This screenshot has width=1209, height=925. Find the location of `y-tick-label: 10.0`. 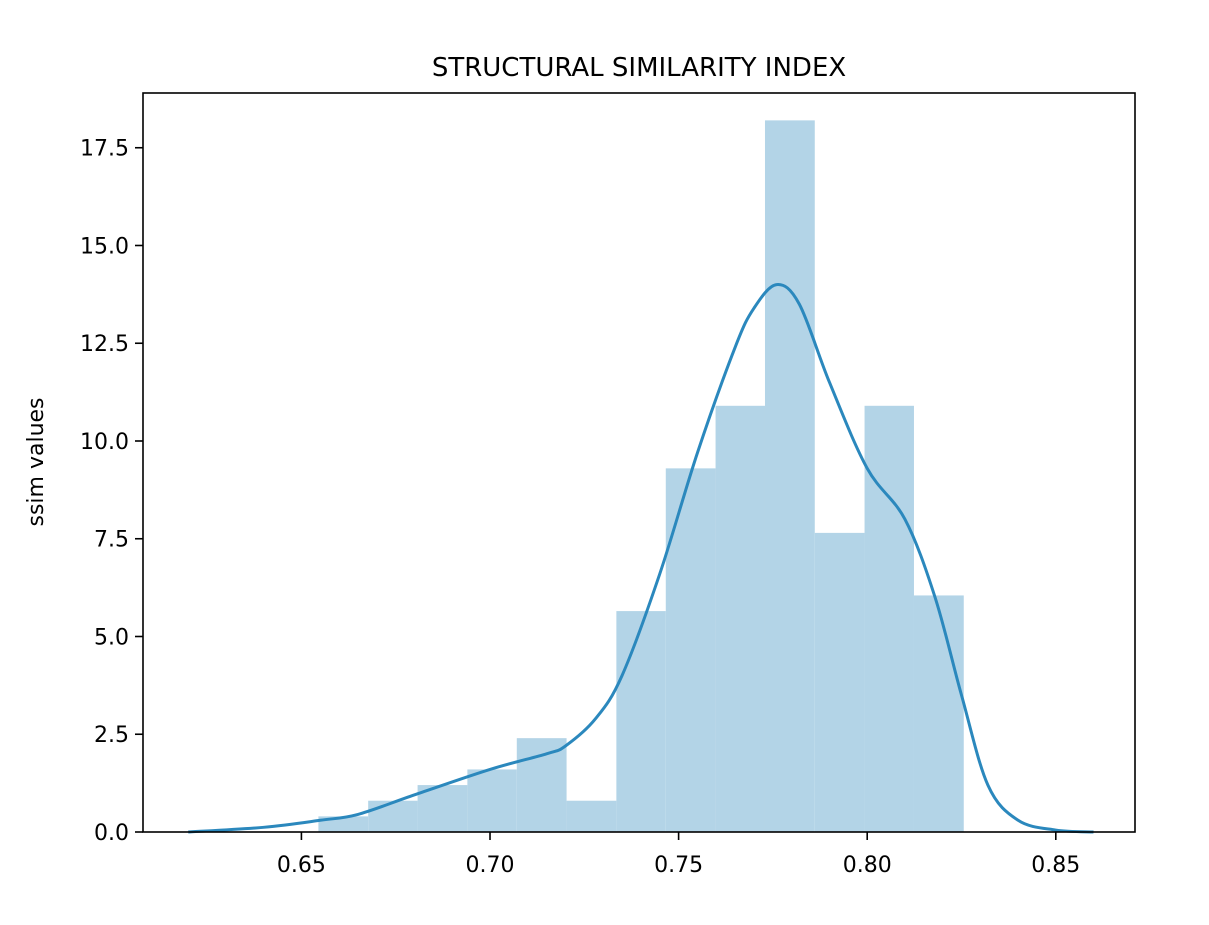

y-tick-label: 10.0 is located at coordinates (104, 442).